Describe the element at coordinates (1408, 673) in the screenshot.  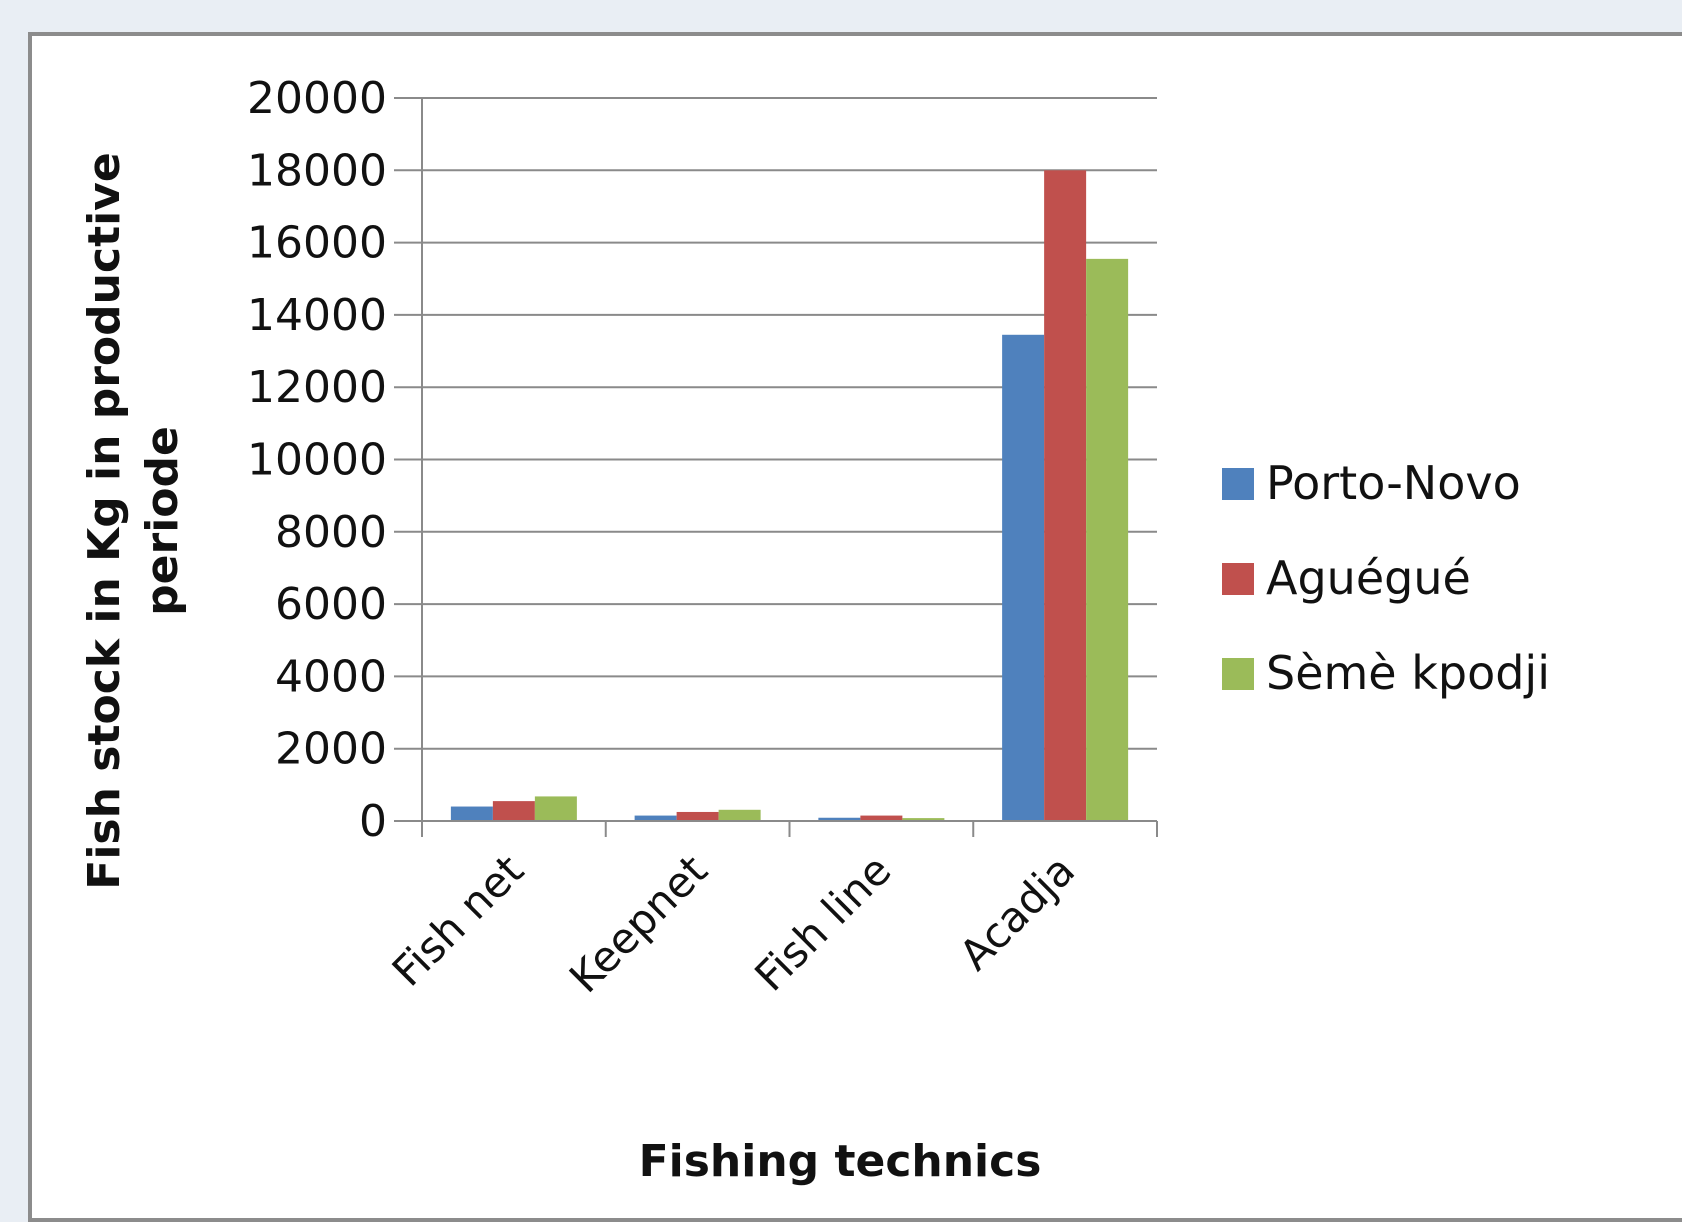
I see `legend-label: Sèmè kpodji` at that location.